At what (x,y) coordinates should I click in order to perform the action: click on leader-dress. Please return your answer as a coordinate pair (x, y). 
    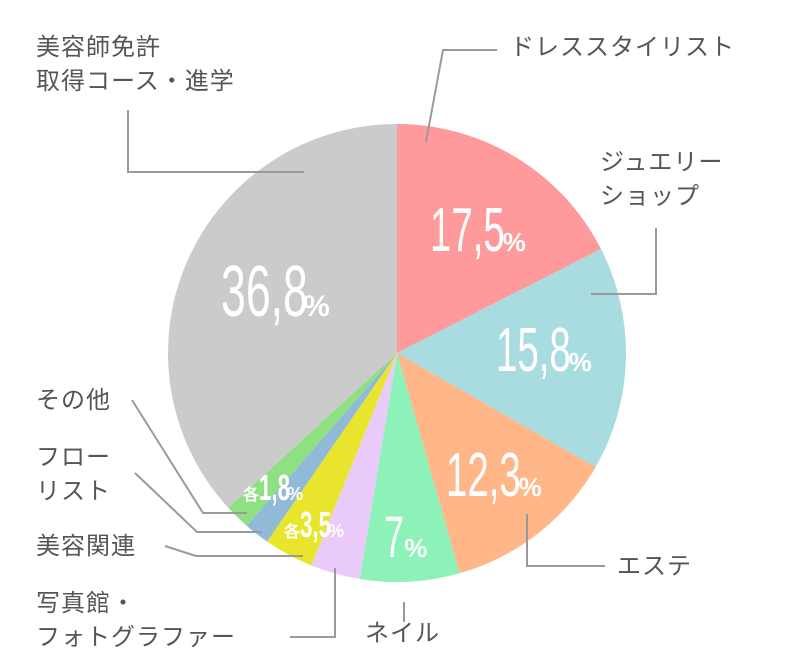
    Looking at the image, I should click on (461, 96).